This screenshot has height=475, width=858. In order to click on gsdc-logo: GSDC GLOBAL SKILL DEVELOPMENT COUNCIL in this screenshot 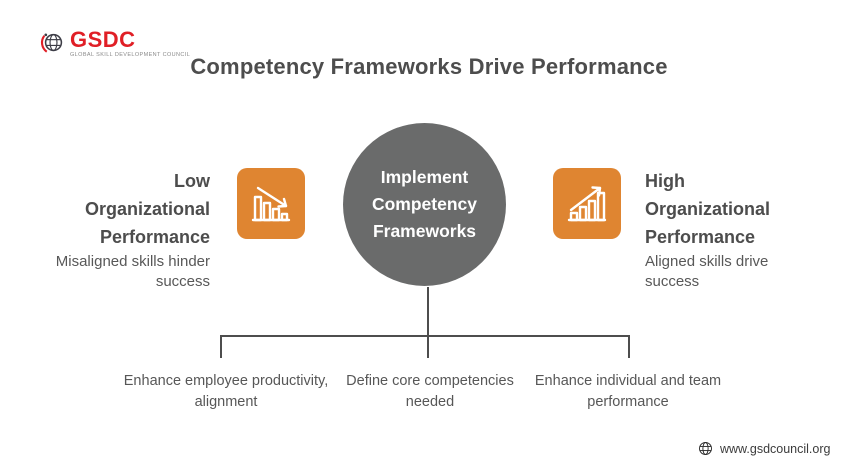, I will do `click(115, 43)`.